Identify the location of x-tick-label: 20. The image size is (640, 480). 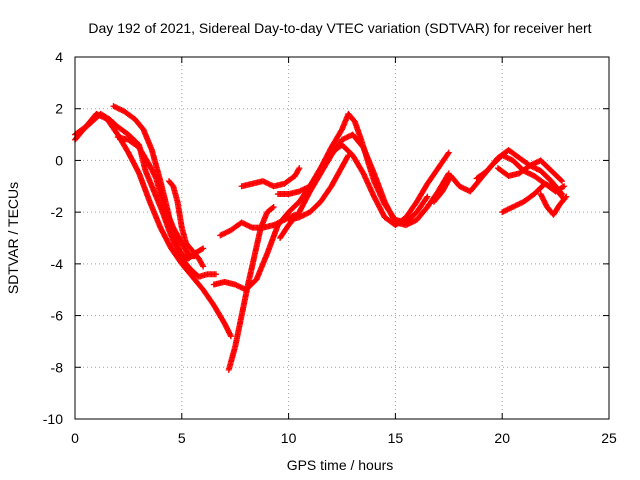
(502, 438).